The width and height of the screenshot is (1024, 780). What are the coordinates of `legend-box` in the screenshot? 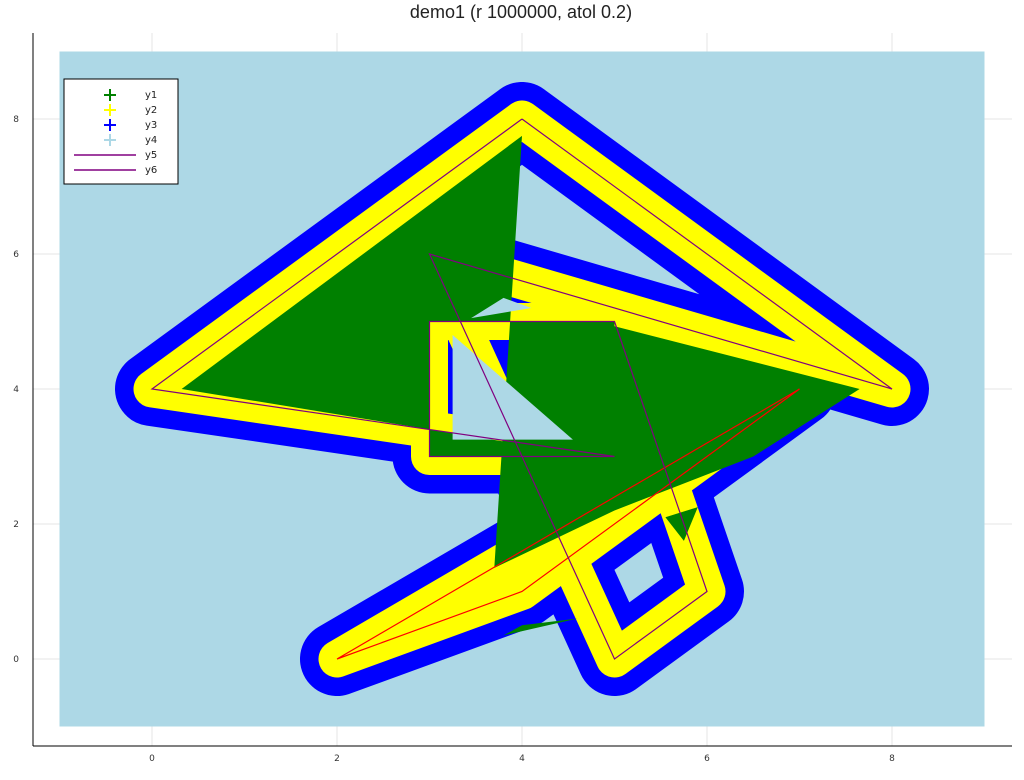 It's located at (121, 131).